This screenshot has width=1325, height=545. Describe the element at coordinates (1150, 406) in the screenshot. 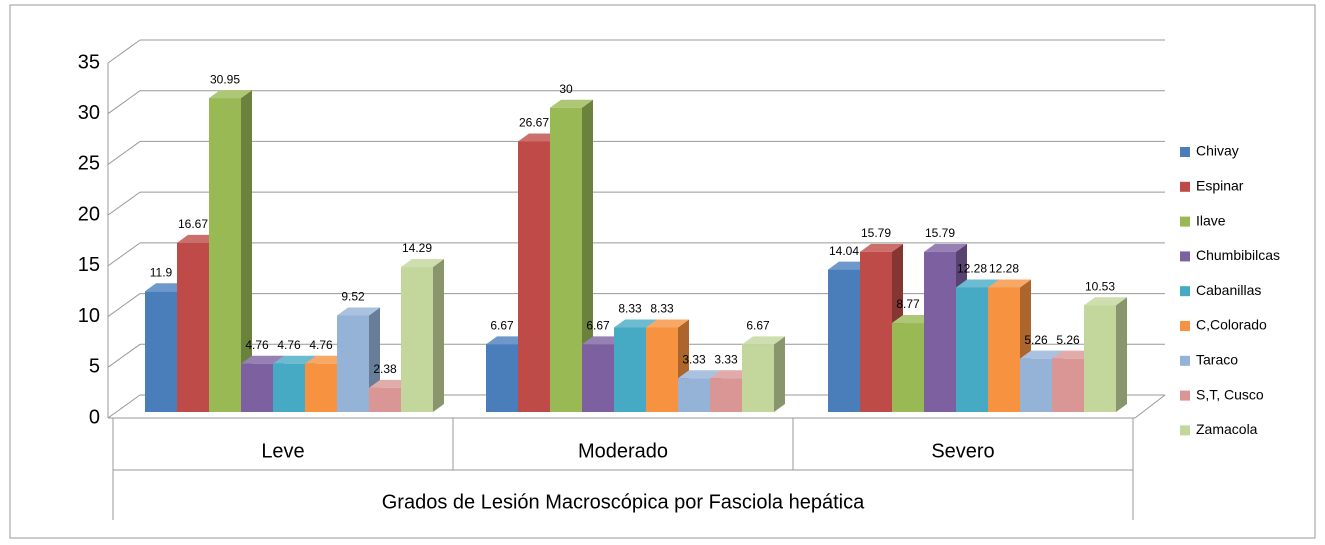

I see `floor-side` at that location.